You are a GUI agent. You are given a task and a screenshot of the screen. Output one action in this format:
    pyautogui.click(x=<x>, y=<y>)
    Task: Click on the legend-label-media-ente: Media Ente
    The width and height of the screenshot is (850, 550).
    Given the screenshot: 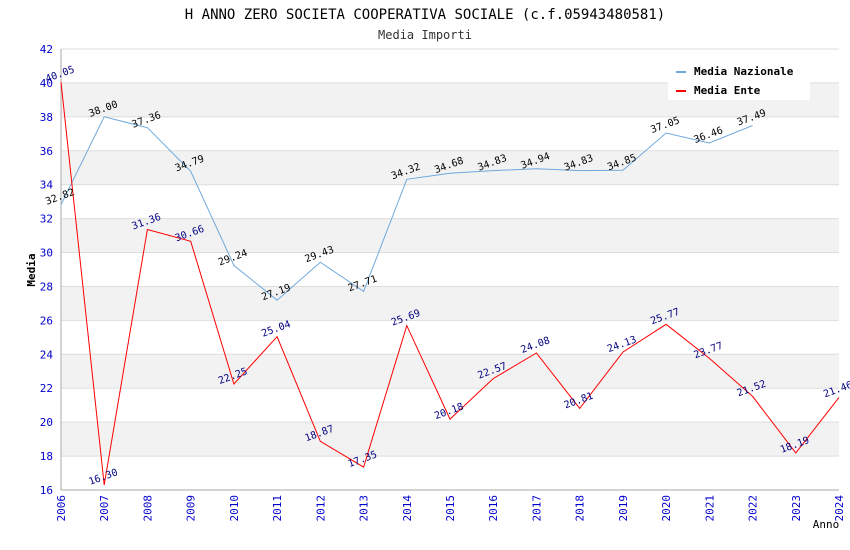 What is the action you would take?
    pyautogui.click(x=727, y=90)
    